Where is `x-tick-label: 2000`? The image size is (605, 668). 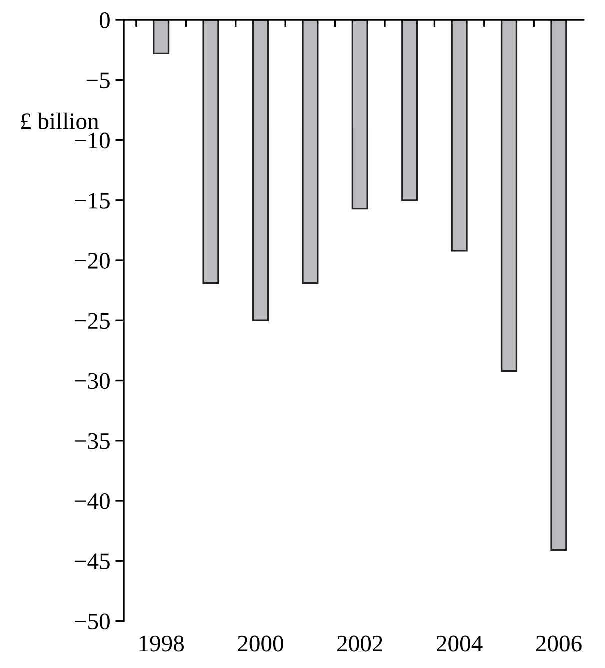
x-tick-label: 2000 is located at coordinates (261, 644).